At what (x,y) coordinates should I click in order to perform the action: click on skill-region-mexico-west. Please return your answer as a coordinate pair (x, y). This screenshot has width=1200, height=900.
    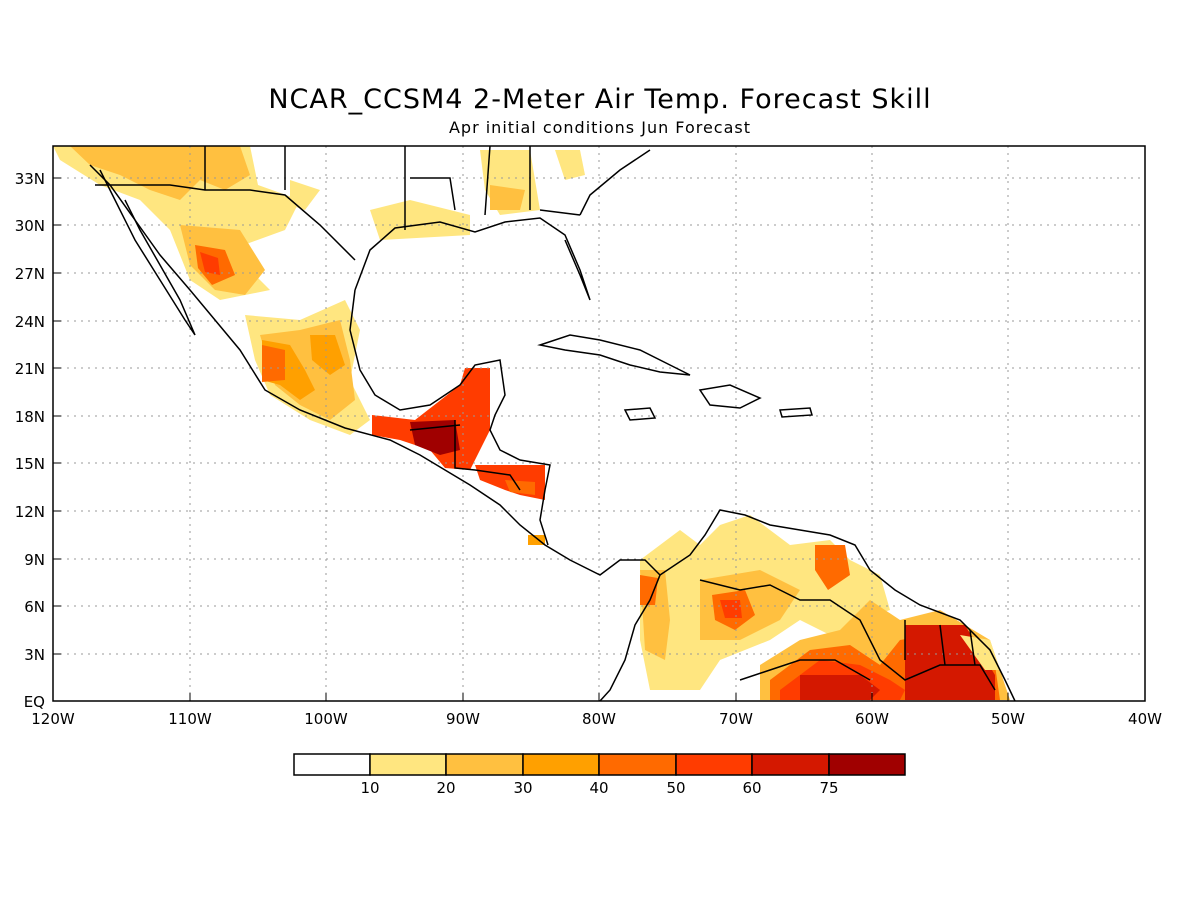
    Looking at the image, I should click on (273, 363).